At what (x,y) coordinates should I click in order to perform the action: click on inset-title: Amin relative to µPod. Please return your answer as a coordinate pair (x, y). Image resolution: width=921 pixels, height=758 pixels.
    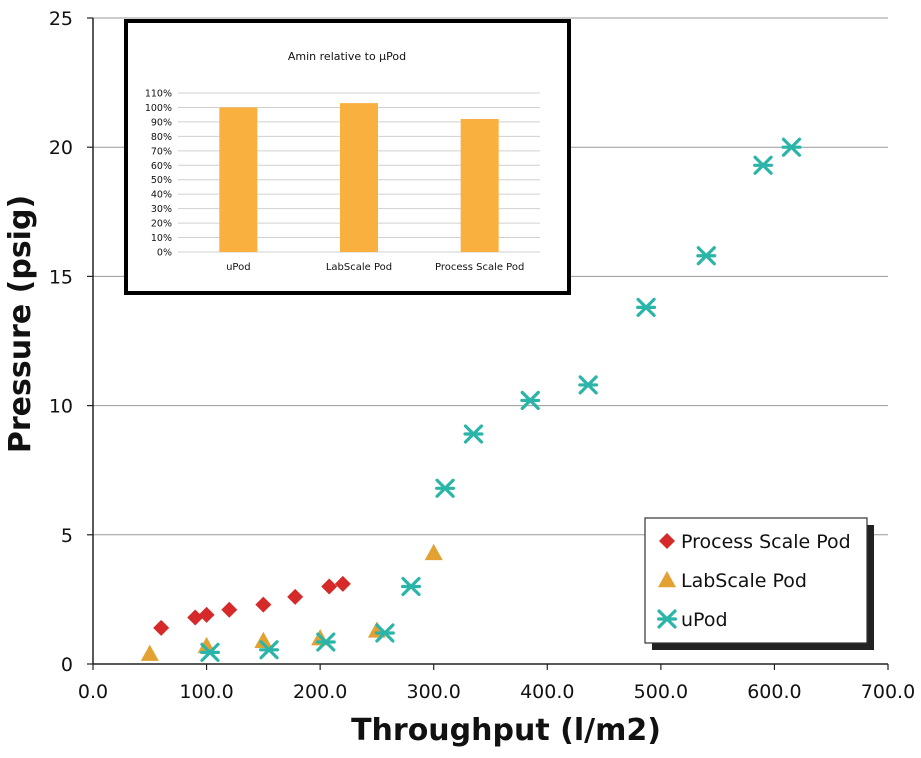
    Looking at the image, I should click on (347, 56).